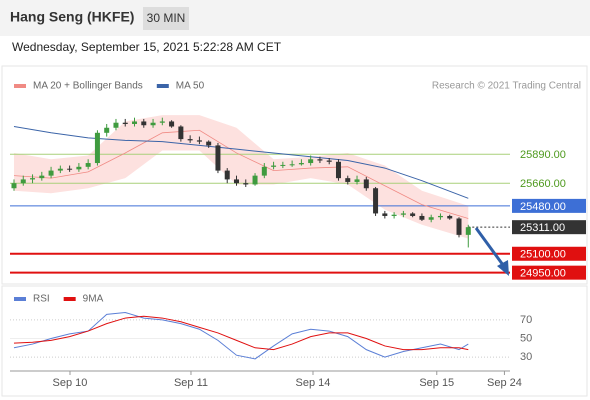  What do you see at coordinates (191, 383) in the screenshot?
I see `x-tick-label: Sep 11` at bounding box center [191, 383].